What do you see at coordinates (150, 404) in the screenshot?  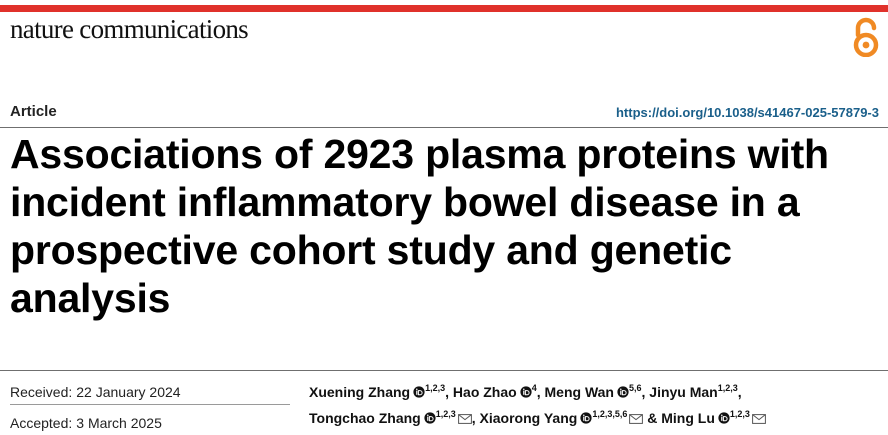 I see `dates-divider` at bounding box center [150, 404].